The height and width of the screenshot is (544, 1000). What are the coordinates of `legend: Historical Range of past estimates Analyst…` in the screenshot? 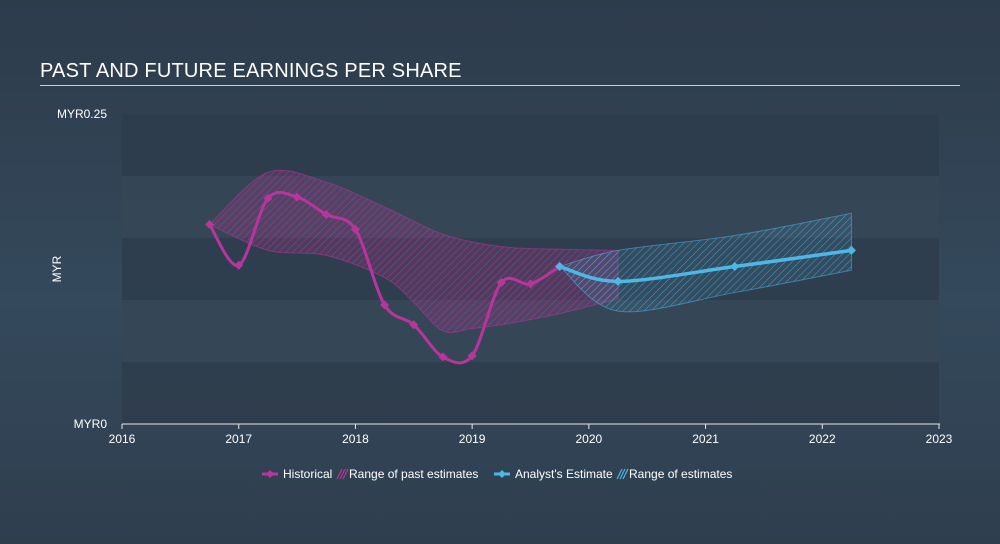 It's located at (497, 474).